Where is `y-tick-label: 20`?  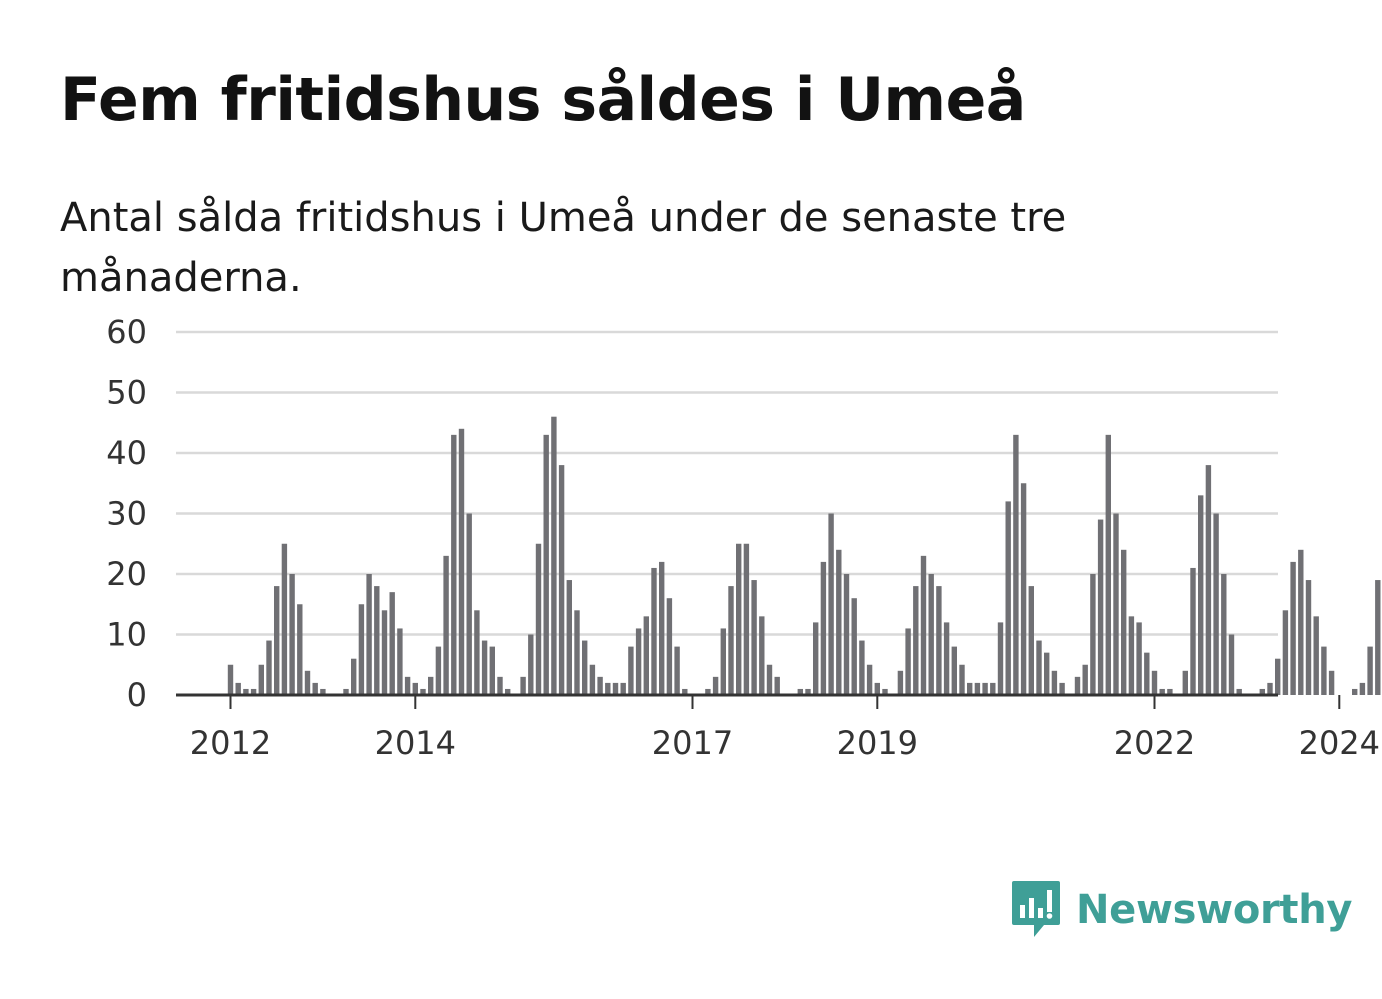 y-tick-label: 20 is located at coordinates (126, 574).